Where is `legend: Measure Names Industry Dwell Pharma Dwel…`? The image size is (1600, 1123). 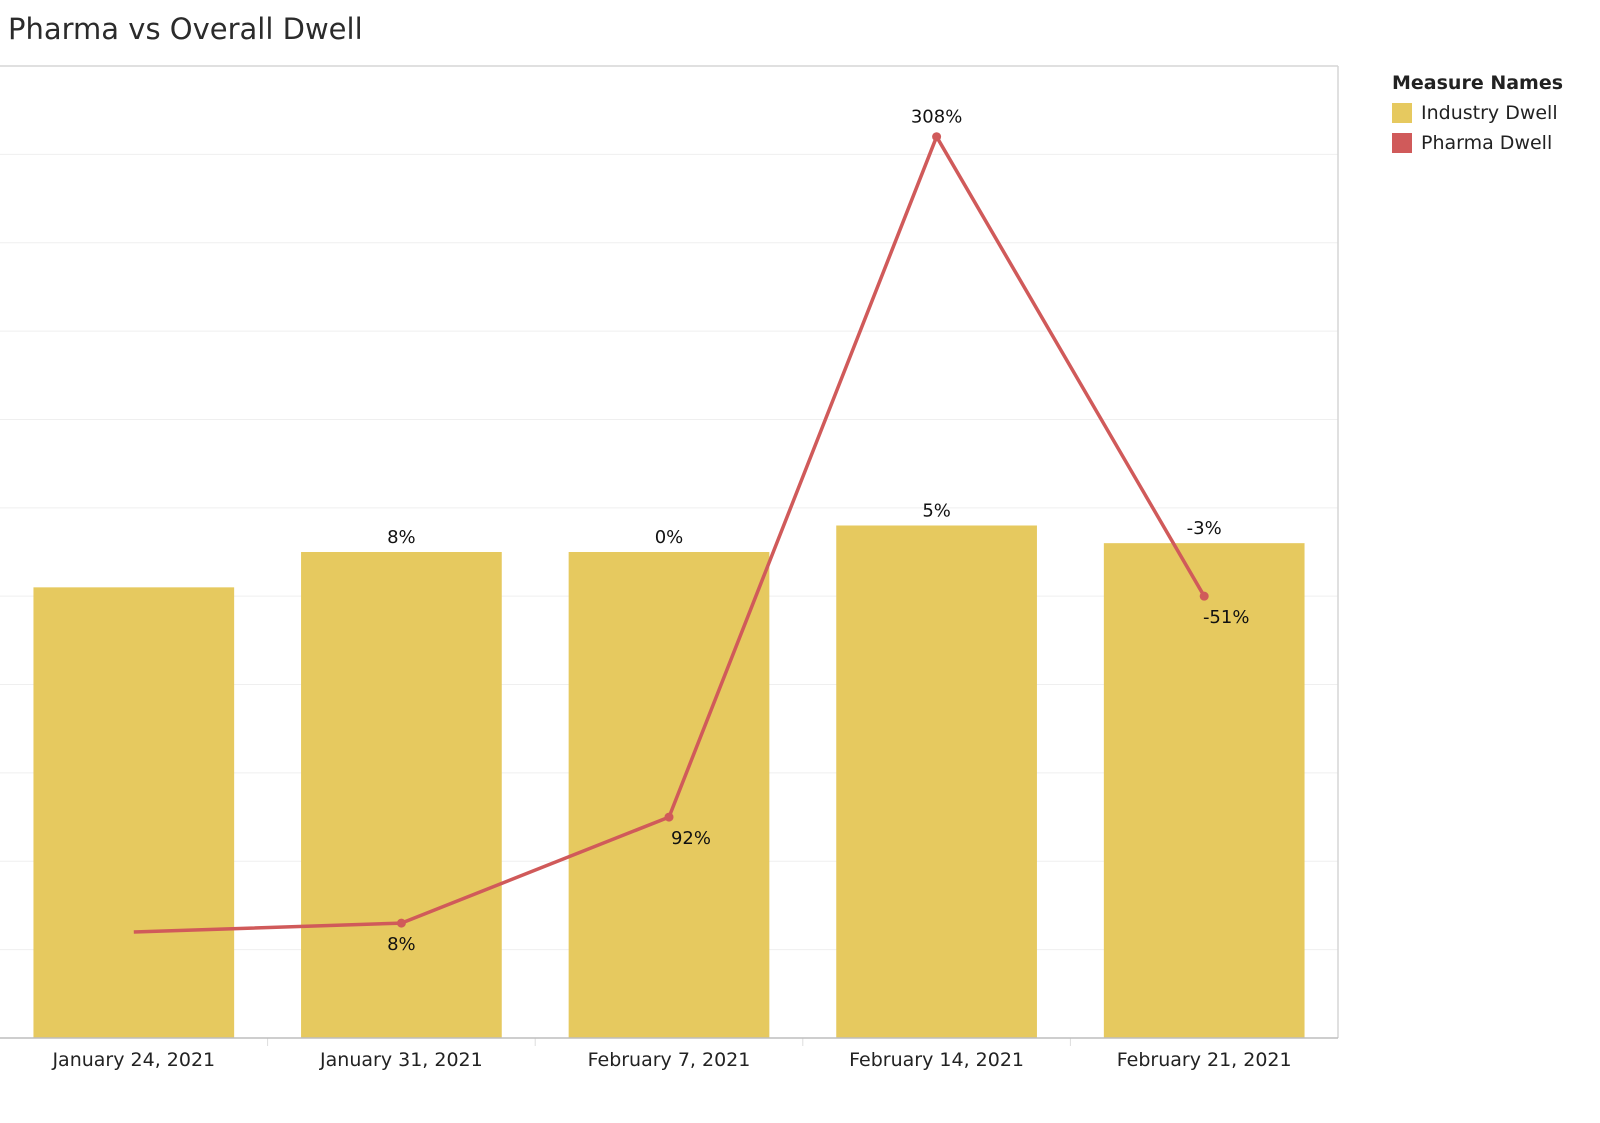 legend: Measure Names Industry Dwell Pharma Dwel… is located at coordinates (1477, 115).